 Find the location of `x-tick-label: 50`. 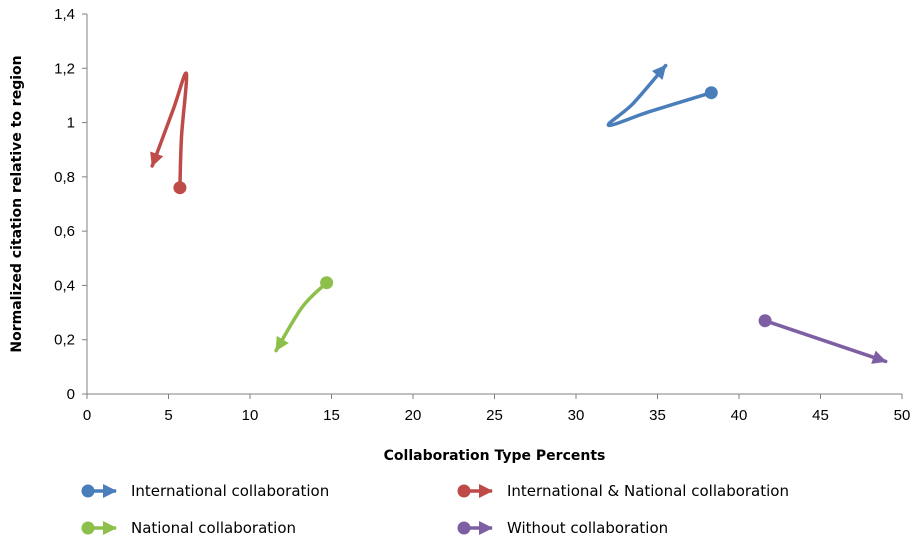

x-tick-label: 50 is located at coordinates (902, 415).